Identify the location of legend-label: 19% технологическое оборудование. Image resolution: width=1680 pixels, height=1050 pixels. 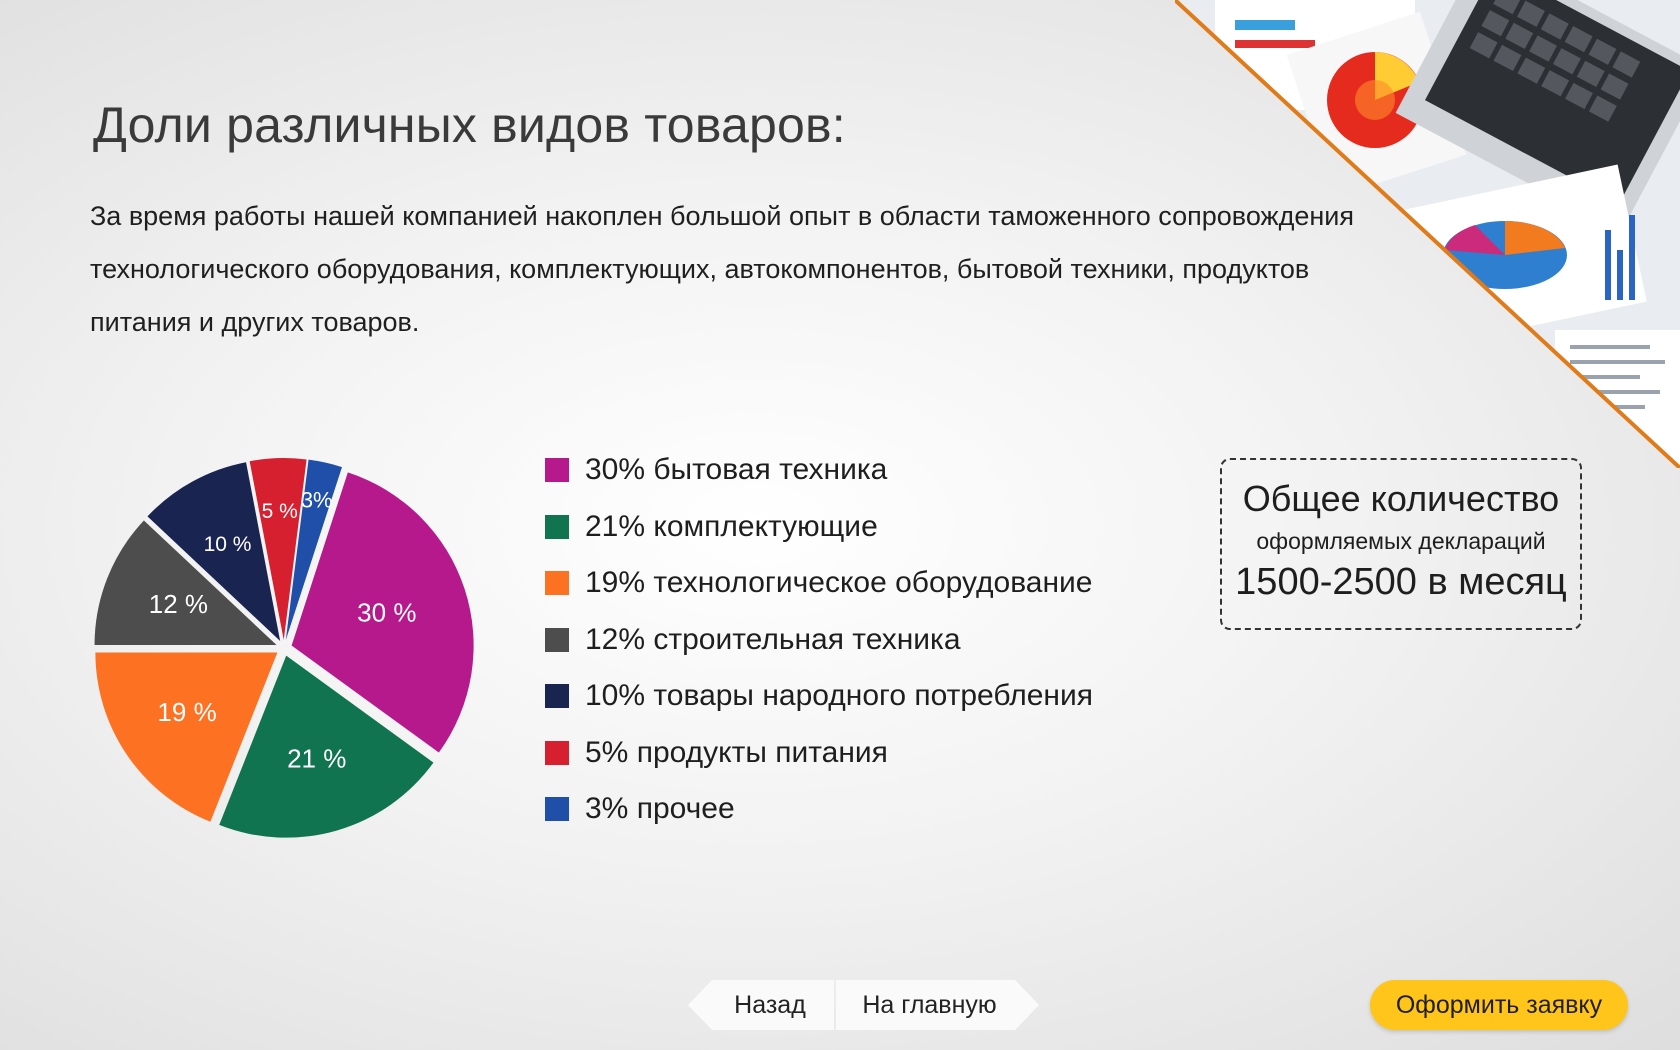
(839, 583).